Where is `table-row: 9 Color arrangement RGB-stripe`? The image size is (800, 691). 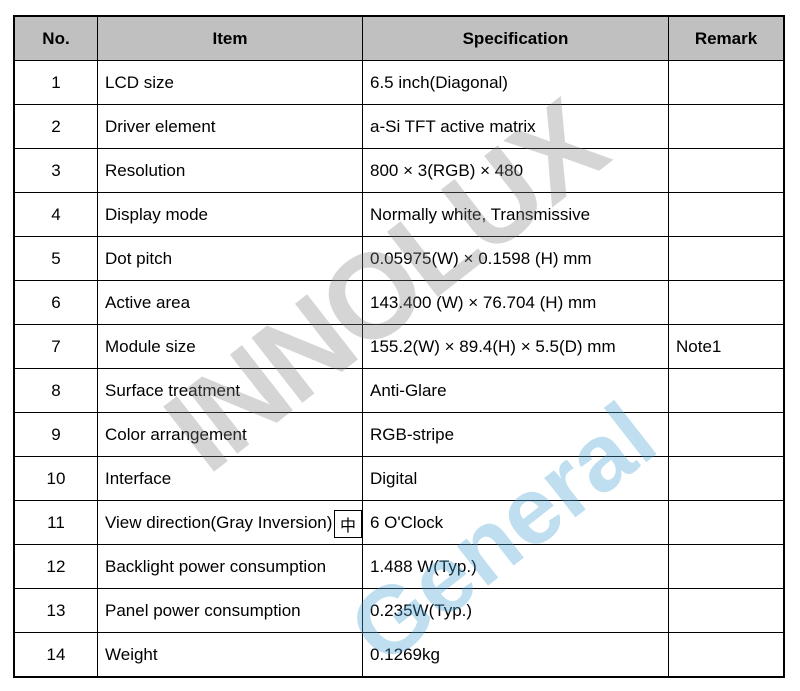
table-row: 9 Color arrangement RGB-stripe is located at coordinates (399, 434).